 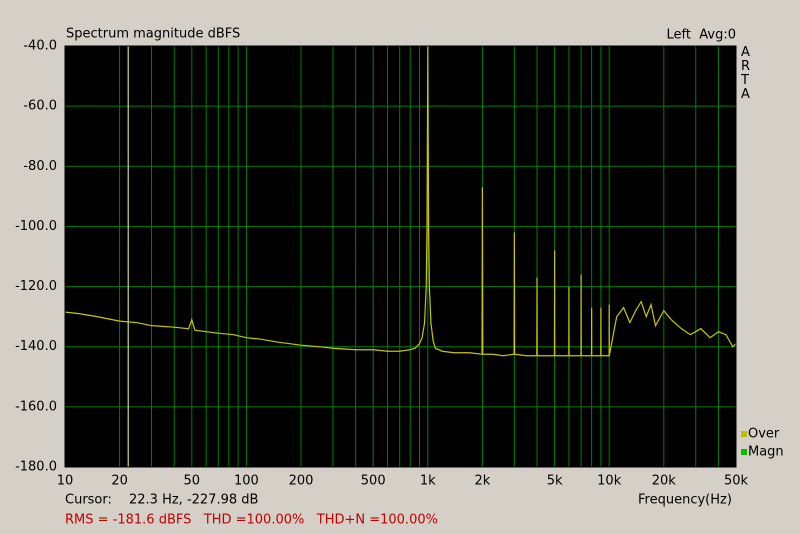 I want to click on y-tick-label: -180.0, so click(x=36, y=467).